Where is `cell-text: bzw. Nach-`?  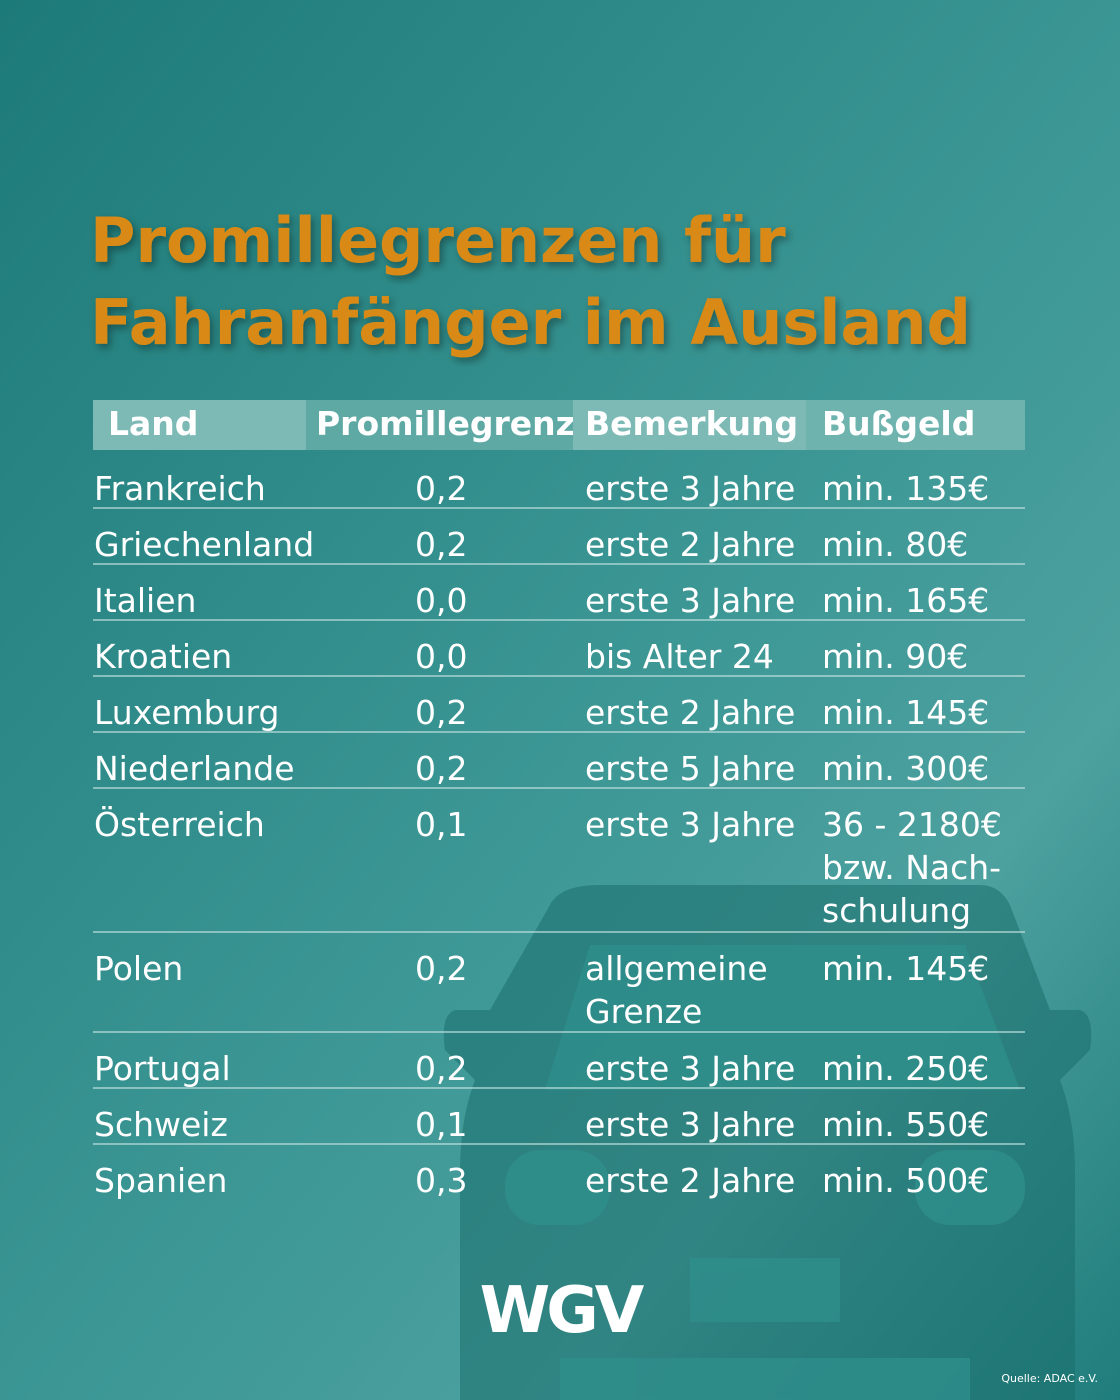
cell-text: bzw. Nach- is located at coordinates (911, 867).